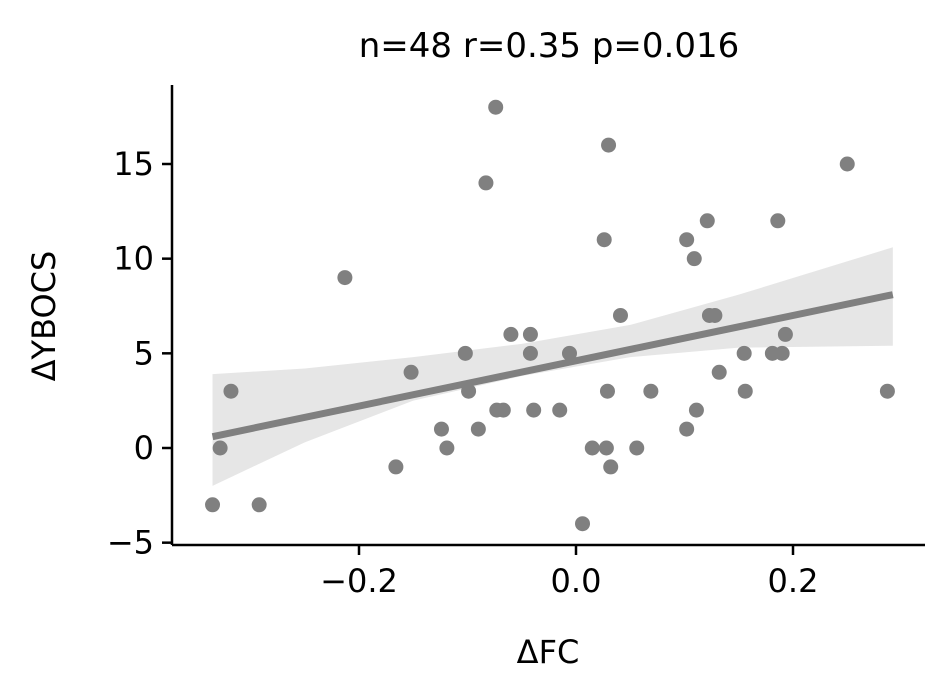  What do you see at coordinates (793, 581) in the screenshot?
I see `x-tick-label: 0.2` at bounding box center [793, 581].